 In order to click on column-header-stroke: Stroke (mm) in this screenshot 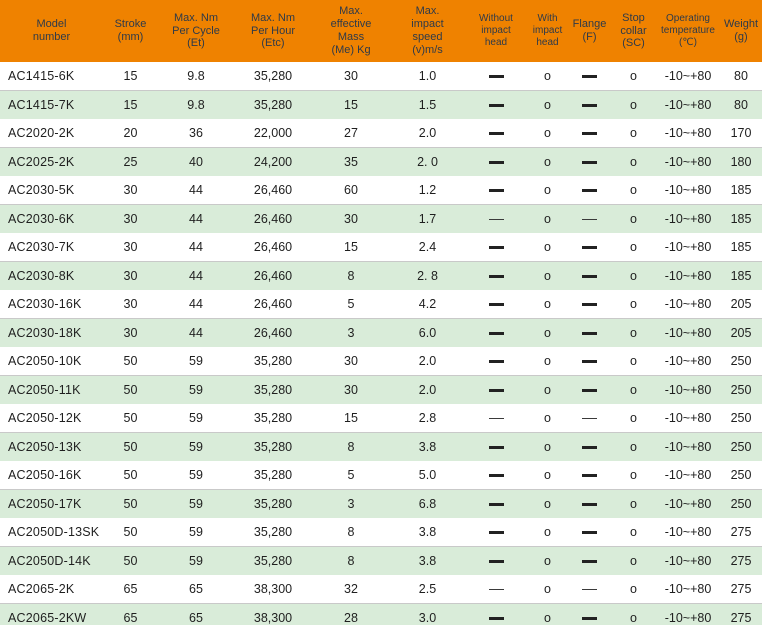, I will do `click(130, 31)`.